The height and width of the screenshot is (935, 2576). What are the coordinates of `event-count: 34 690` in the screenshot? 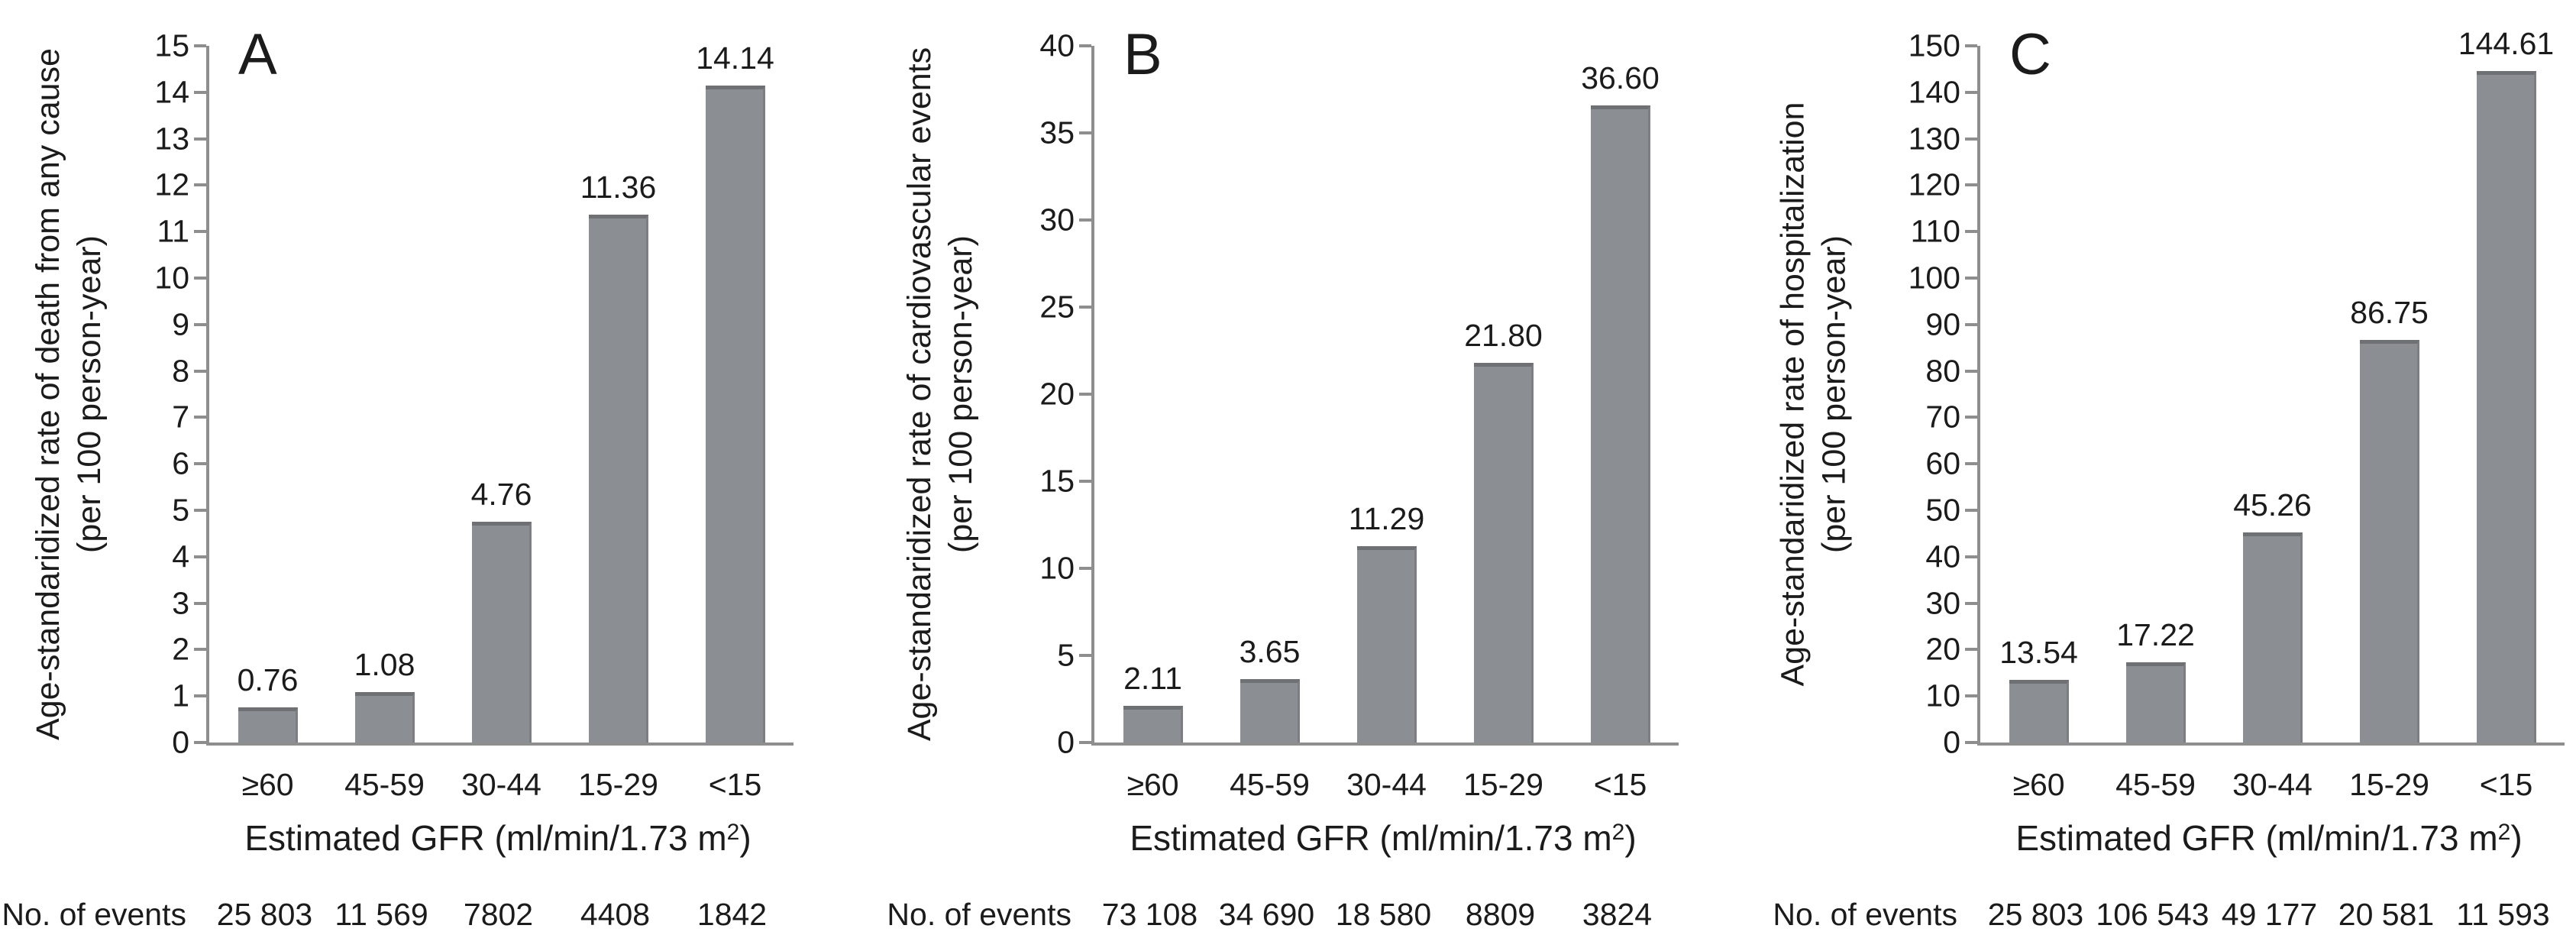 It's located at (1266, 914).